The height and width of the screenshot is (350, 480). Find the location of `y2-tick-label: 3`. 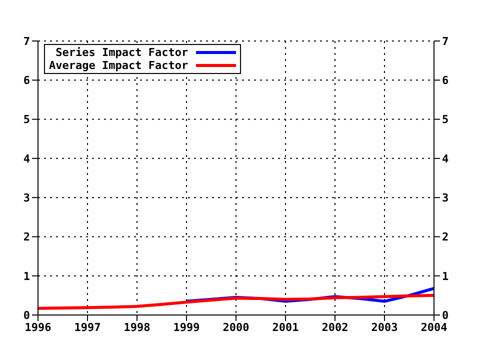

y2-tick-label: 3 is located at coordinates (445, 197).